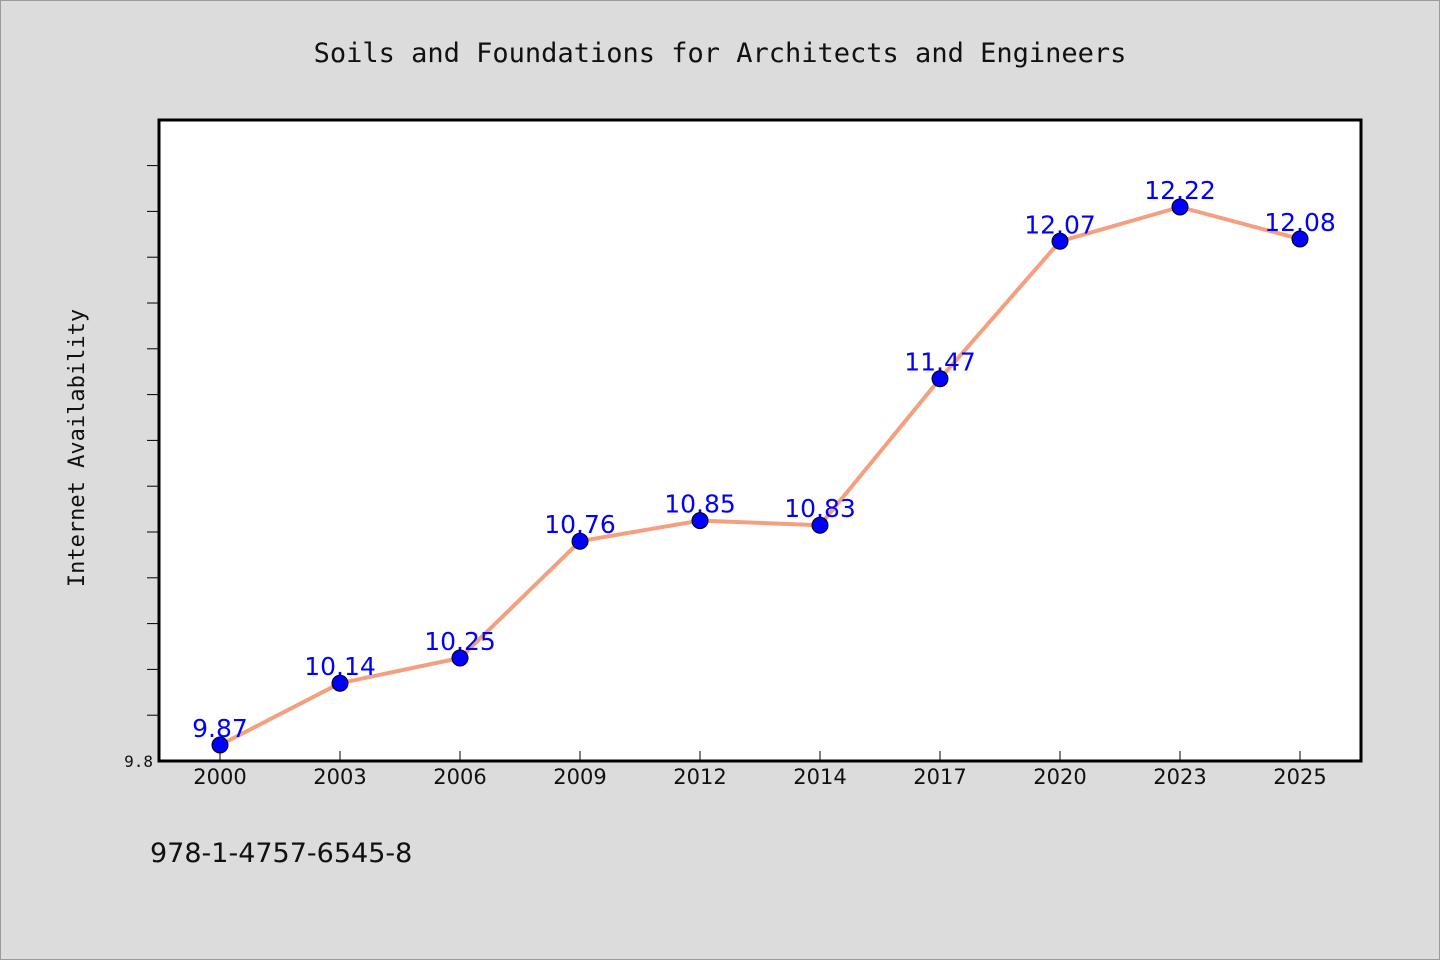  I want to click on x-axis-tick-labels: 2000 2003 2006 2009 2012 2014 2017 2020 2023 2025, so click(759, 777).